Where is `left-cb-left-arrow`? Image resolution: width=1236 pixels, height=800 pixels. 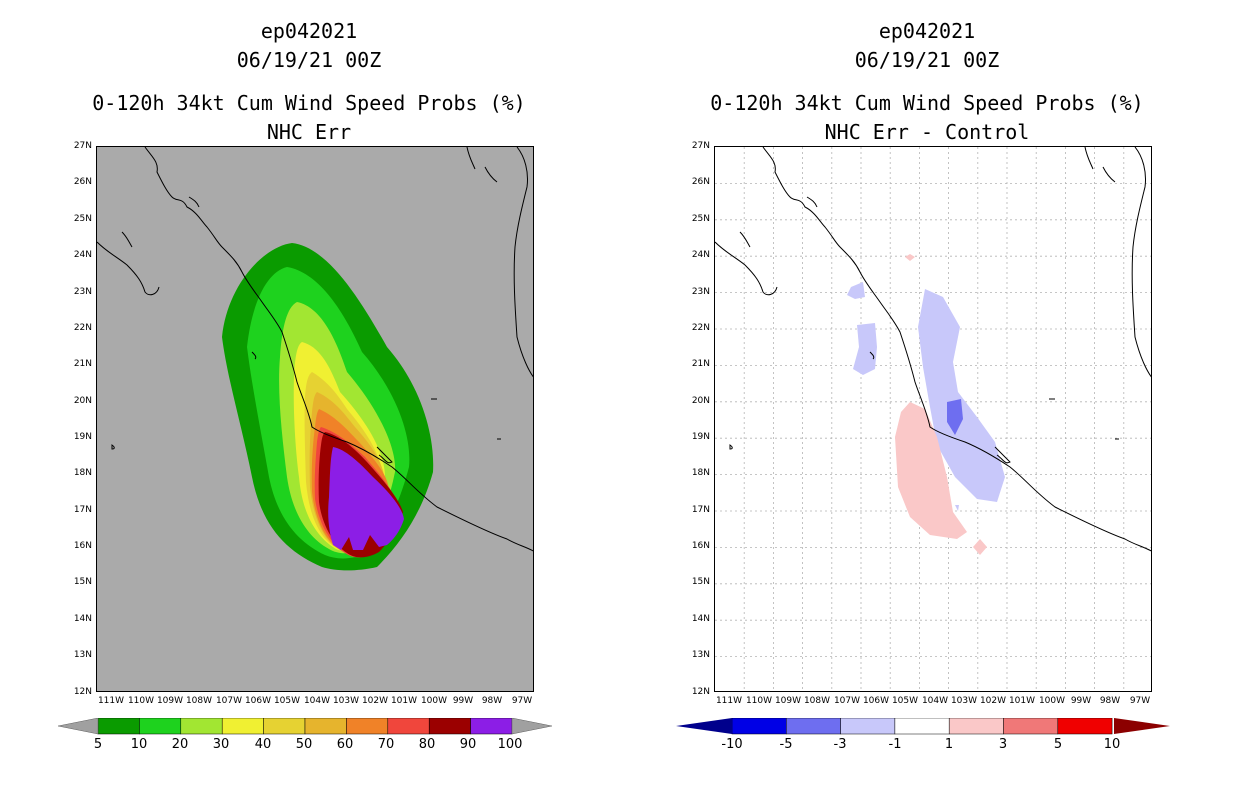 left-cb-left-arrow is located at coordinates (78, 726).